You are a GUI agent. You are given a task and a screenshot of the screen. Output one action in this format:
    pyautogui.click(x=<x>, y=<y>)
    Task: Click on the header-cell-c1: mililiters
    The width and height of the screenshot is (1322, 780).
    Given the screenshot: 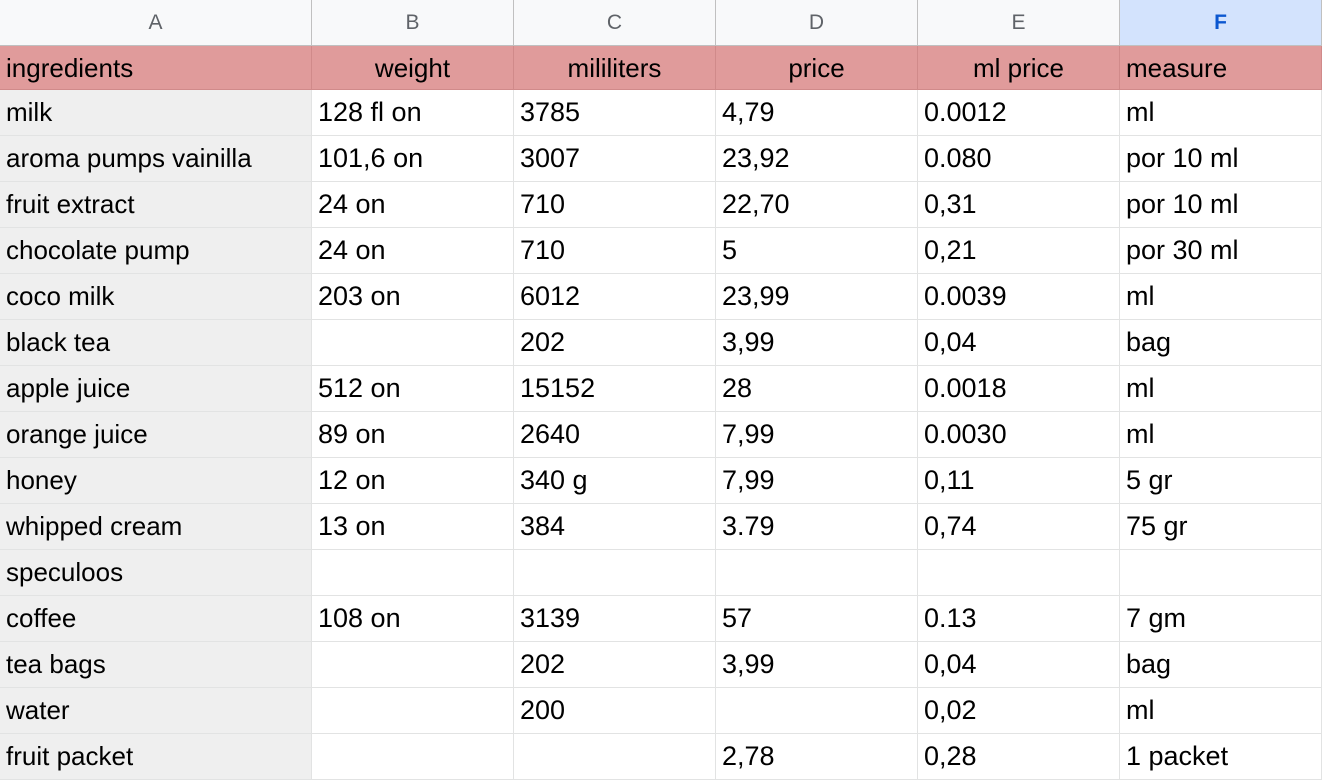 What is the action you would take?
    pyautogui.click(x=615, y=68)
    